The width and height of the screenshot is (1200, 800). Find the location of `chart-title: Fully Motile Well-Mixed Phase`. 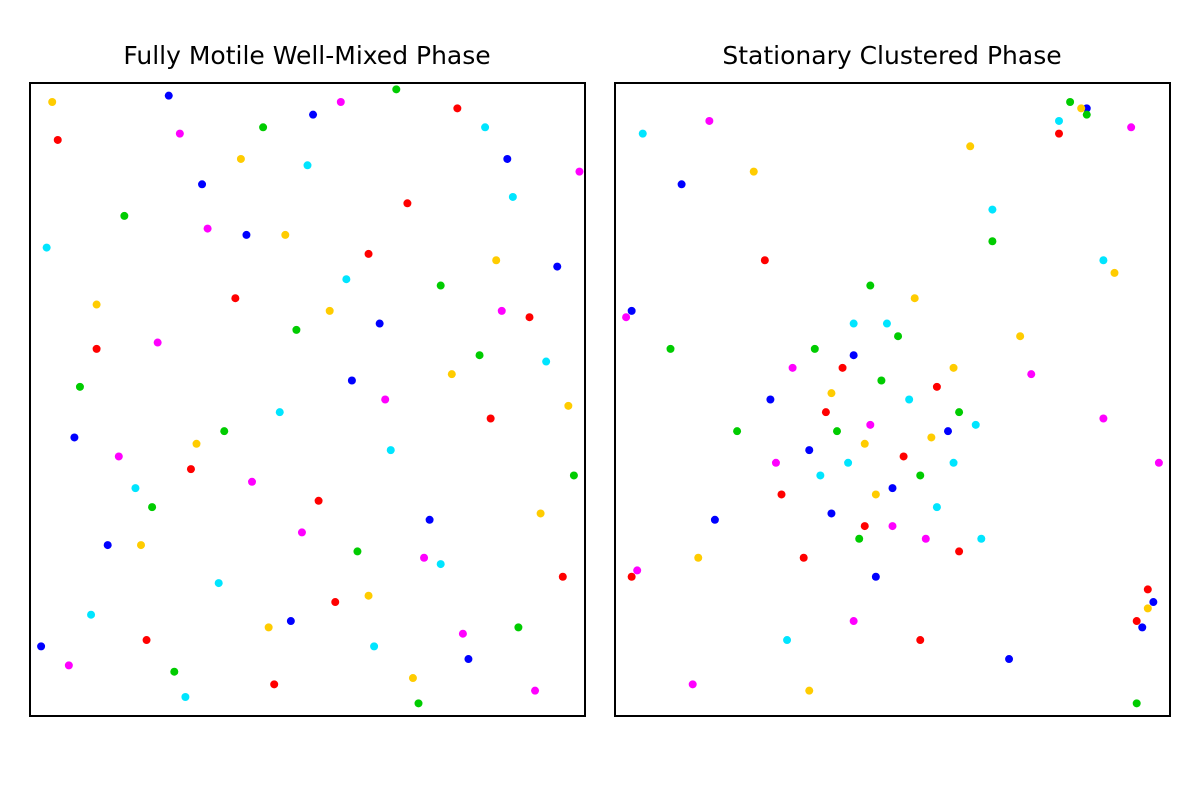

chart-title: Fully Motile Well-Mixed Phase is located at coordinates (306, 55).